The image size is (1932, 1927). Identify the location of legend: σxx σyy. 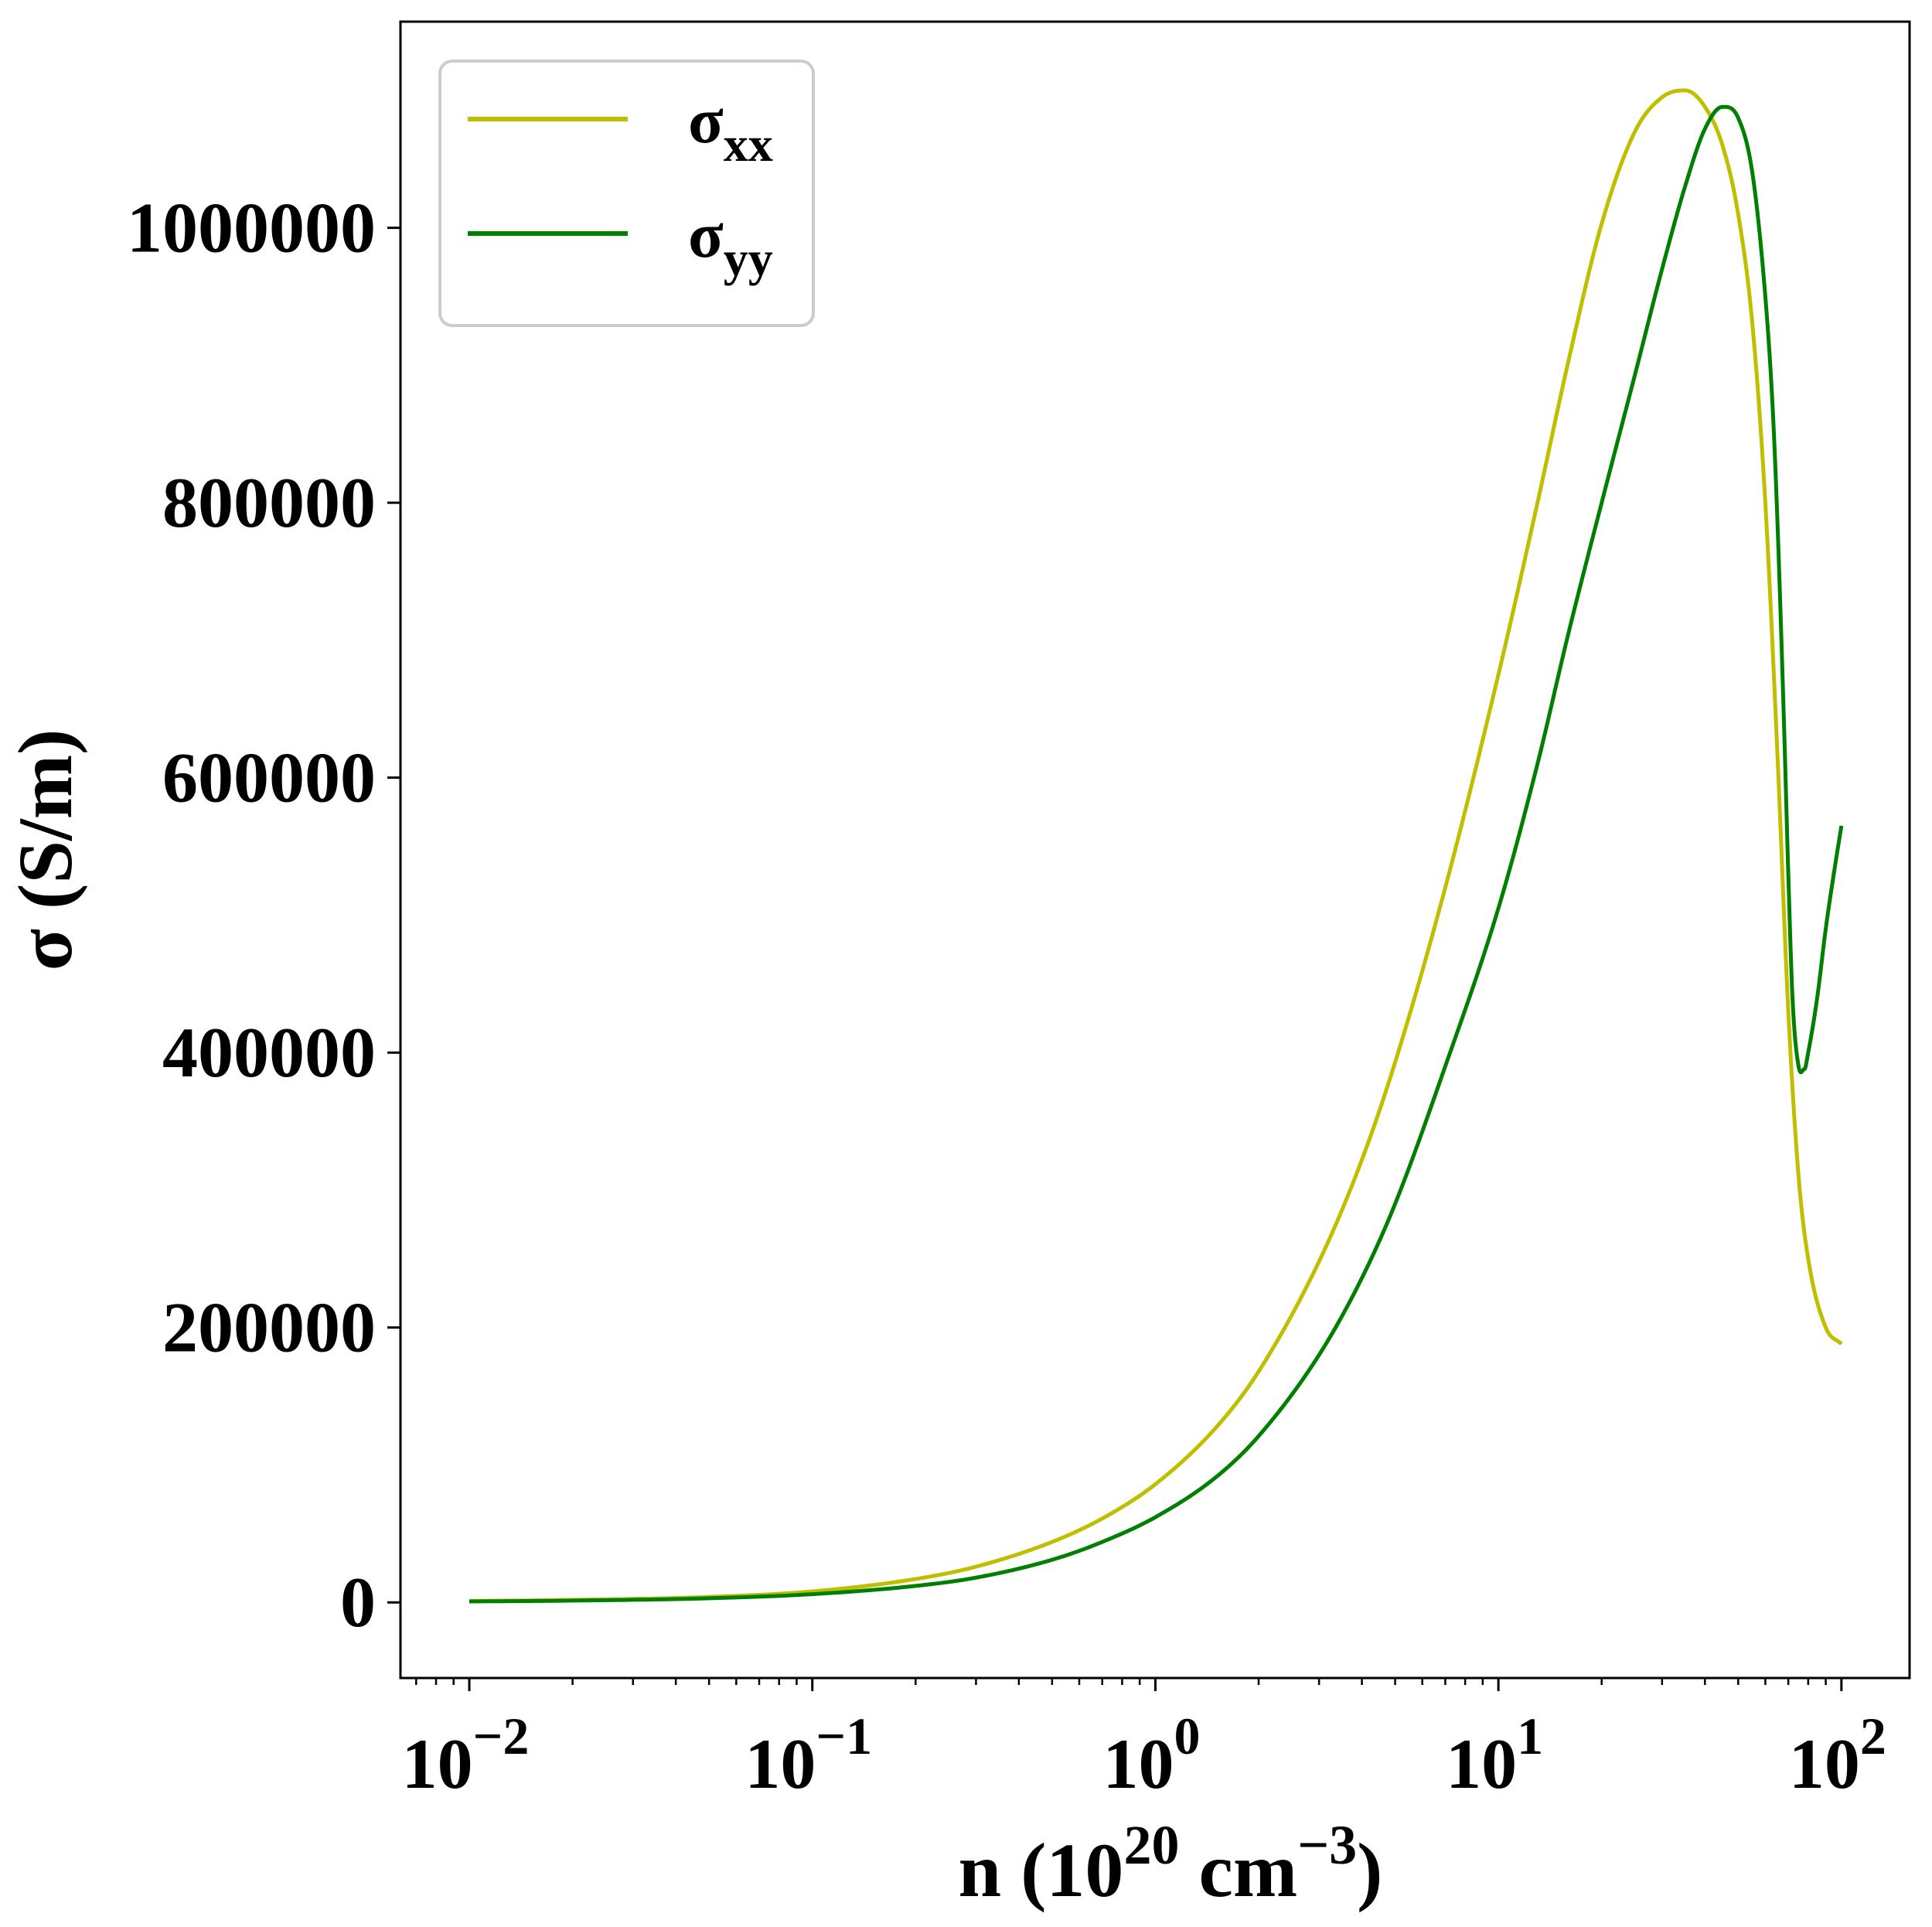
(626, 193).